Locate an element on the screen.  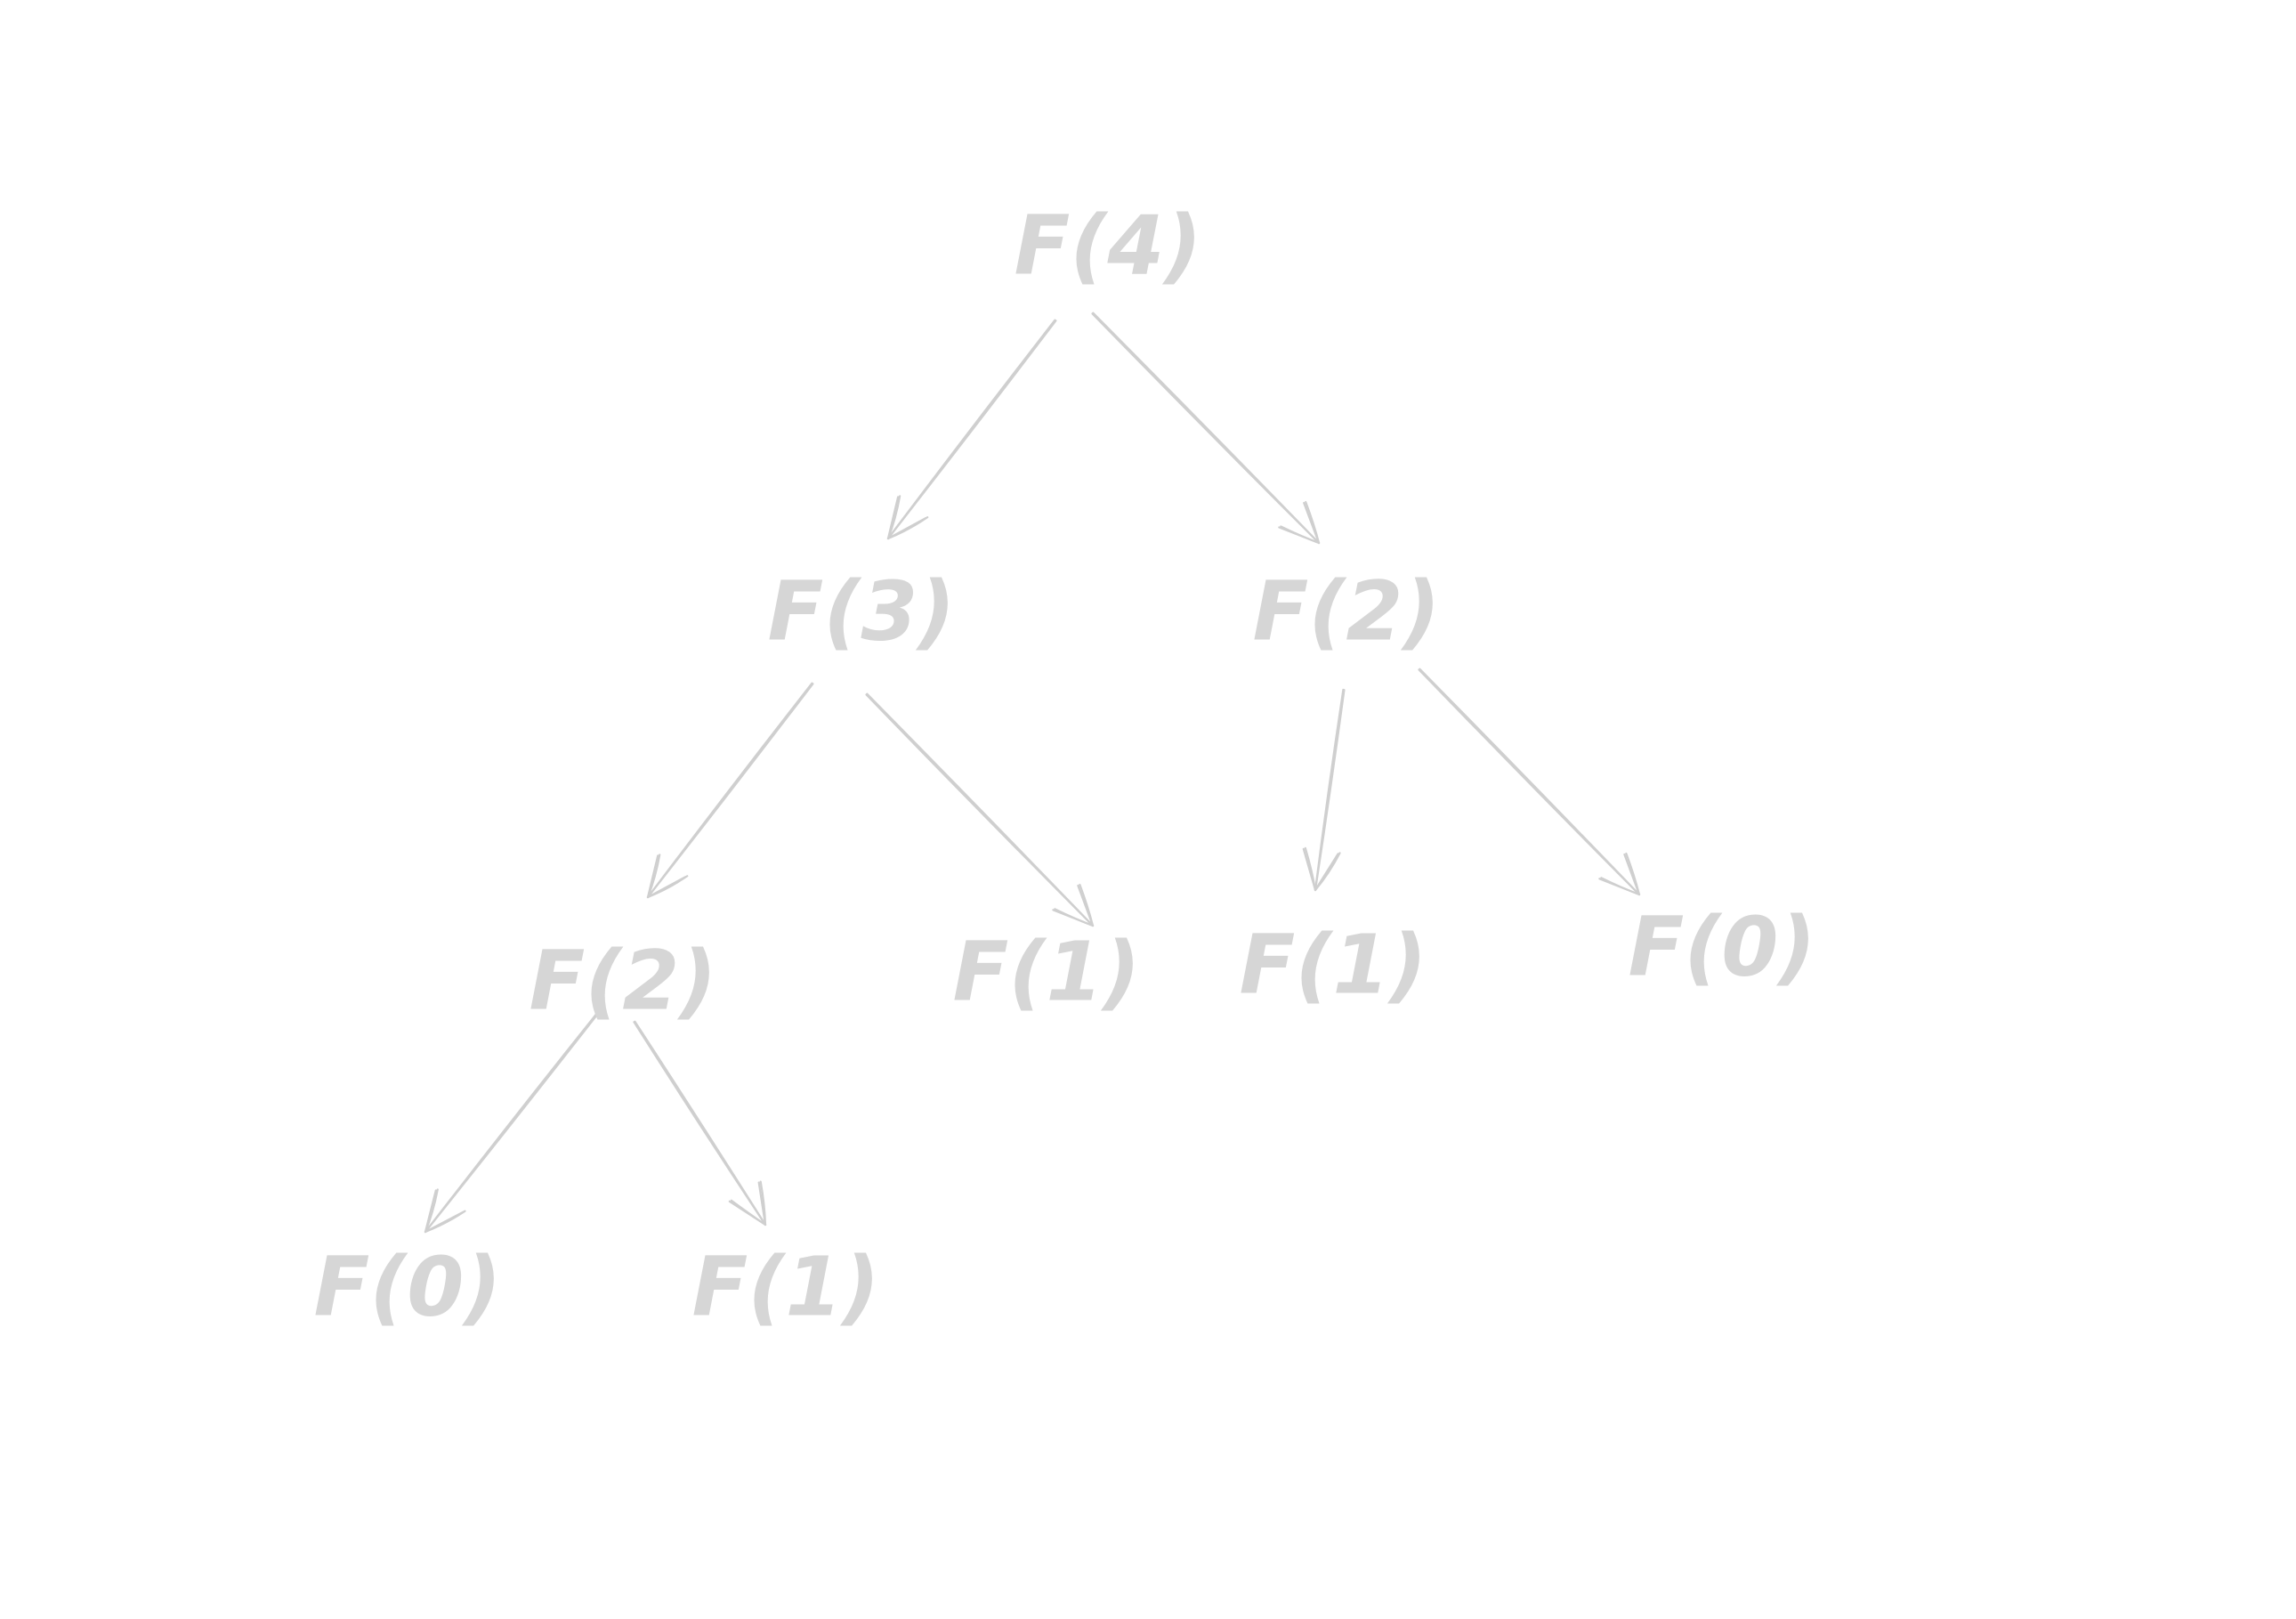
edge-arrow-n0-n1 is located at coordinates (971, 429).